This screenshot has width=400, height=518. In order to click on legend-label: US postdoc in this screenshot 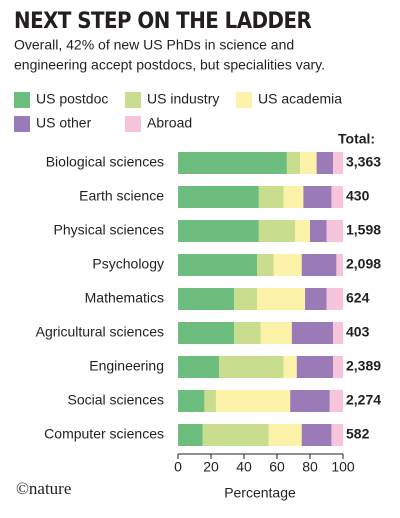, I will do `click(72, 99)`.